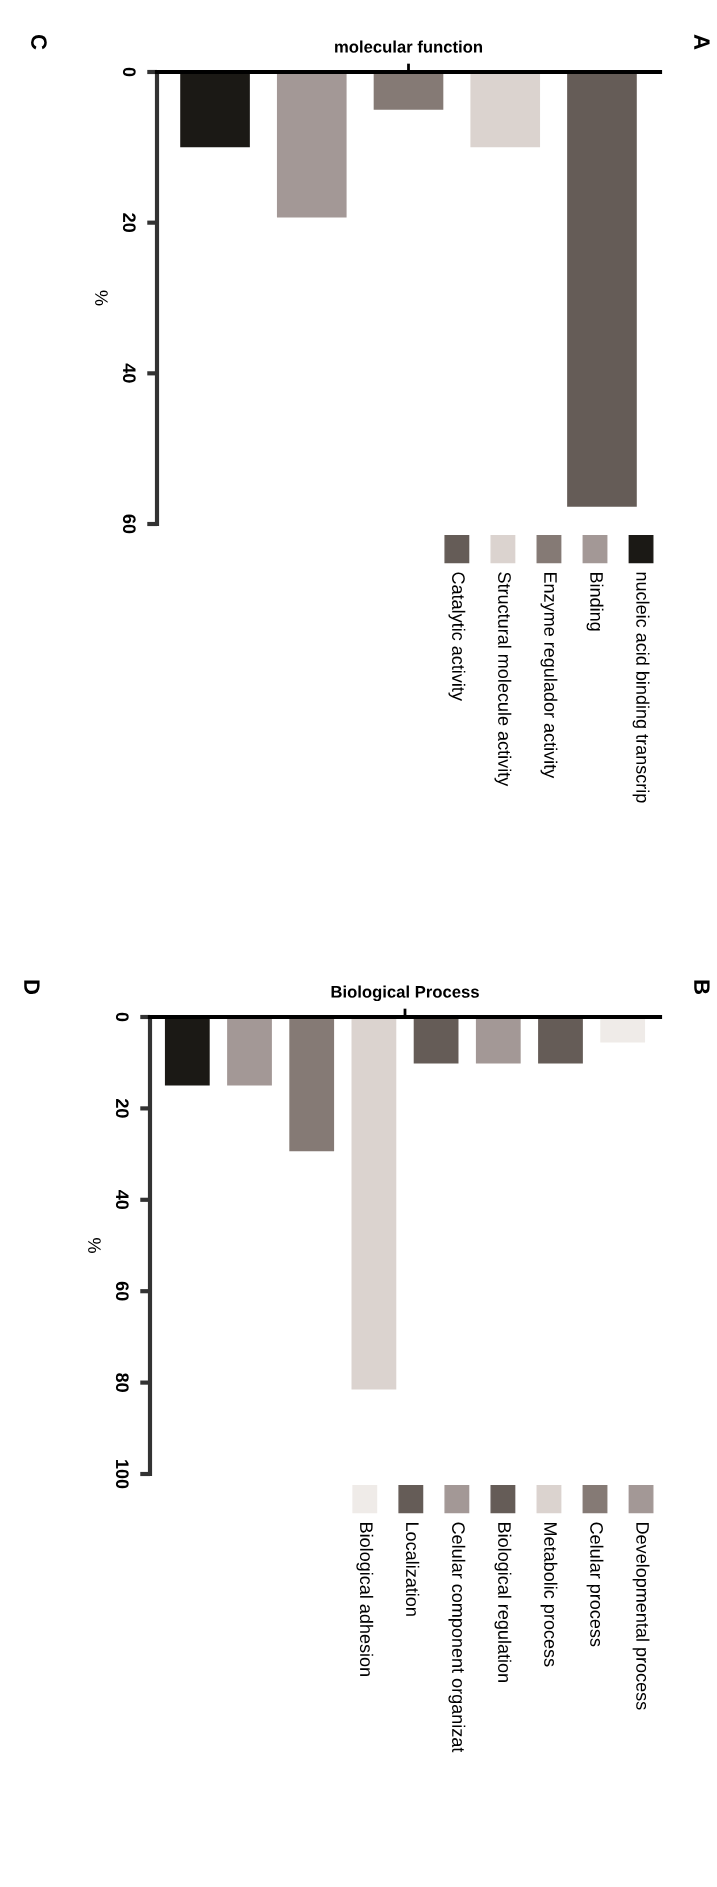  I want to click on legend-label: Structural molecule activity, so click(503, 679).